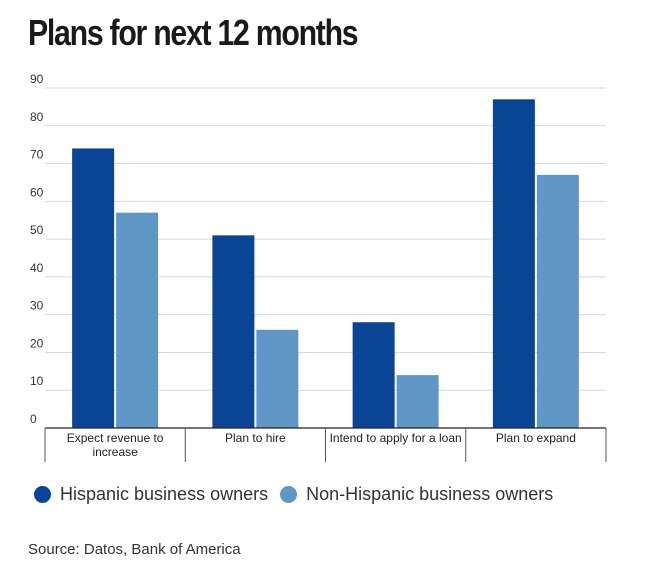 The height and width of the screenshot is (575, 666). I want to click on y-tick-label: 0, so click(33, 419).